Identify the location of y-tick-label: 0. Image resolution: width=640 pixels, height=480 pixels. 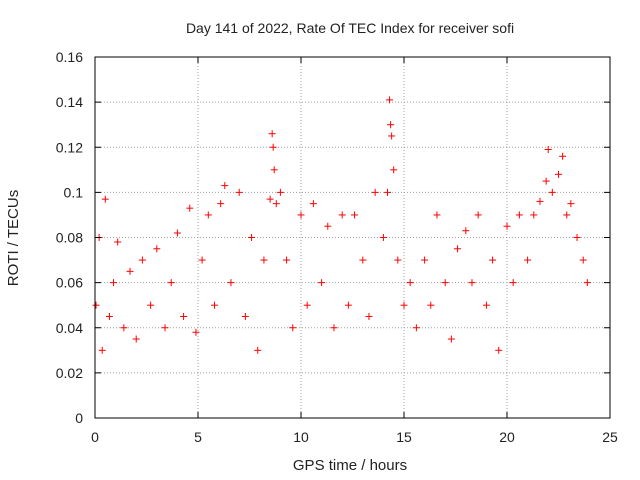
(79, 418).